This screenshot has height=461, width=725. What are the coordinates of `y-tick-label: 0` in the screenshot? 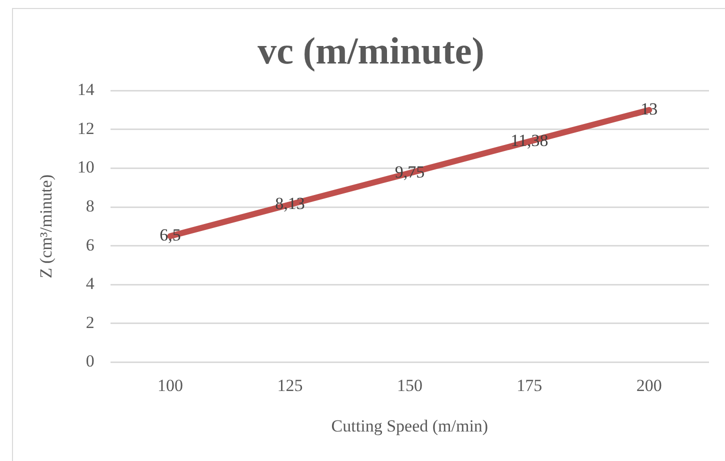 It's located at (90, 361).